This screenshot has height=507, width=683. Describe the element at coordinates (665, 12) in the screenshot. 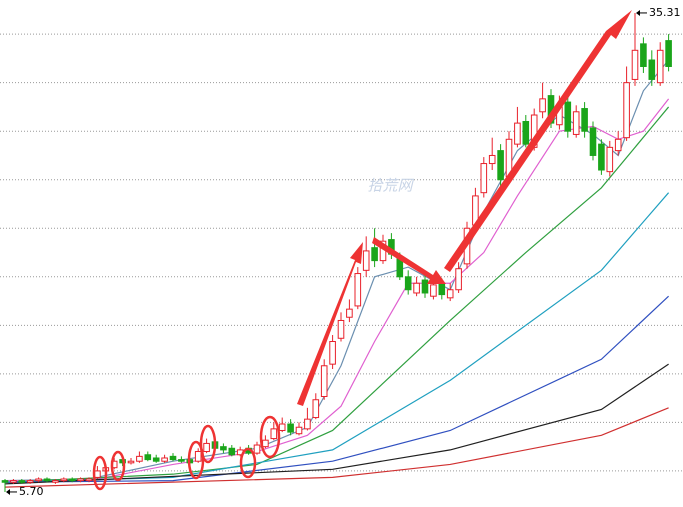

I see `annotation-label: 35.31` at that location.